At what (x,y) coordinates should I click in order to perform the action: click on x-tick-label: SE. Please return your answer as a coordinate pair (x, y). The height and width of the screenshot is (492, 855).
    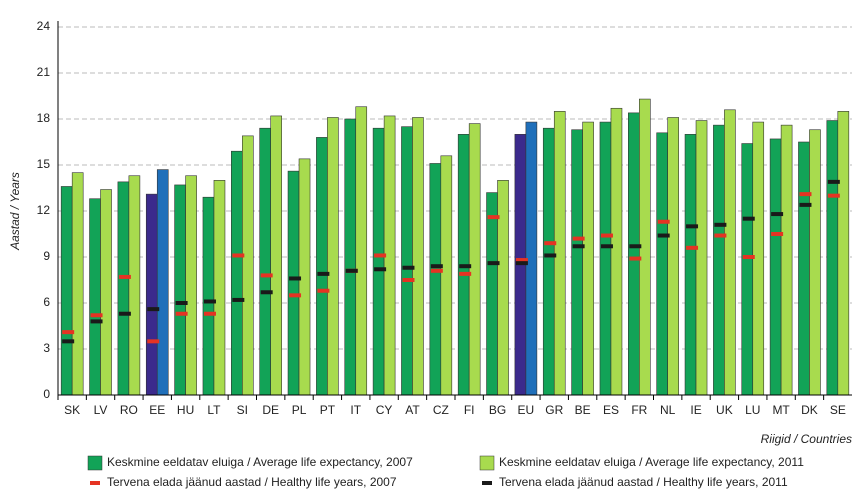
    Looking at the image, I should click on (838, 410).